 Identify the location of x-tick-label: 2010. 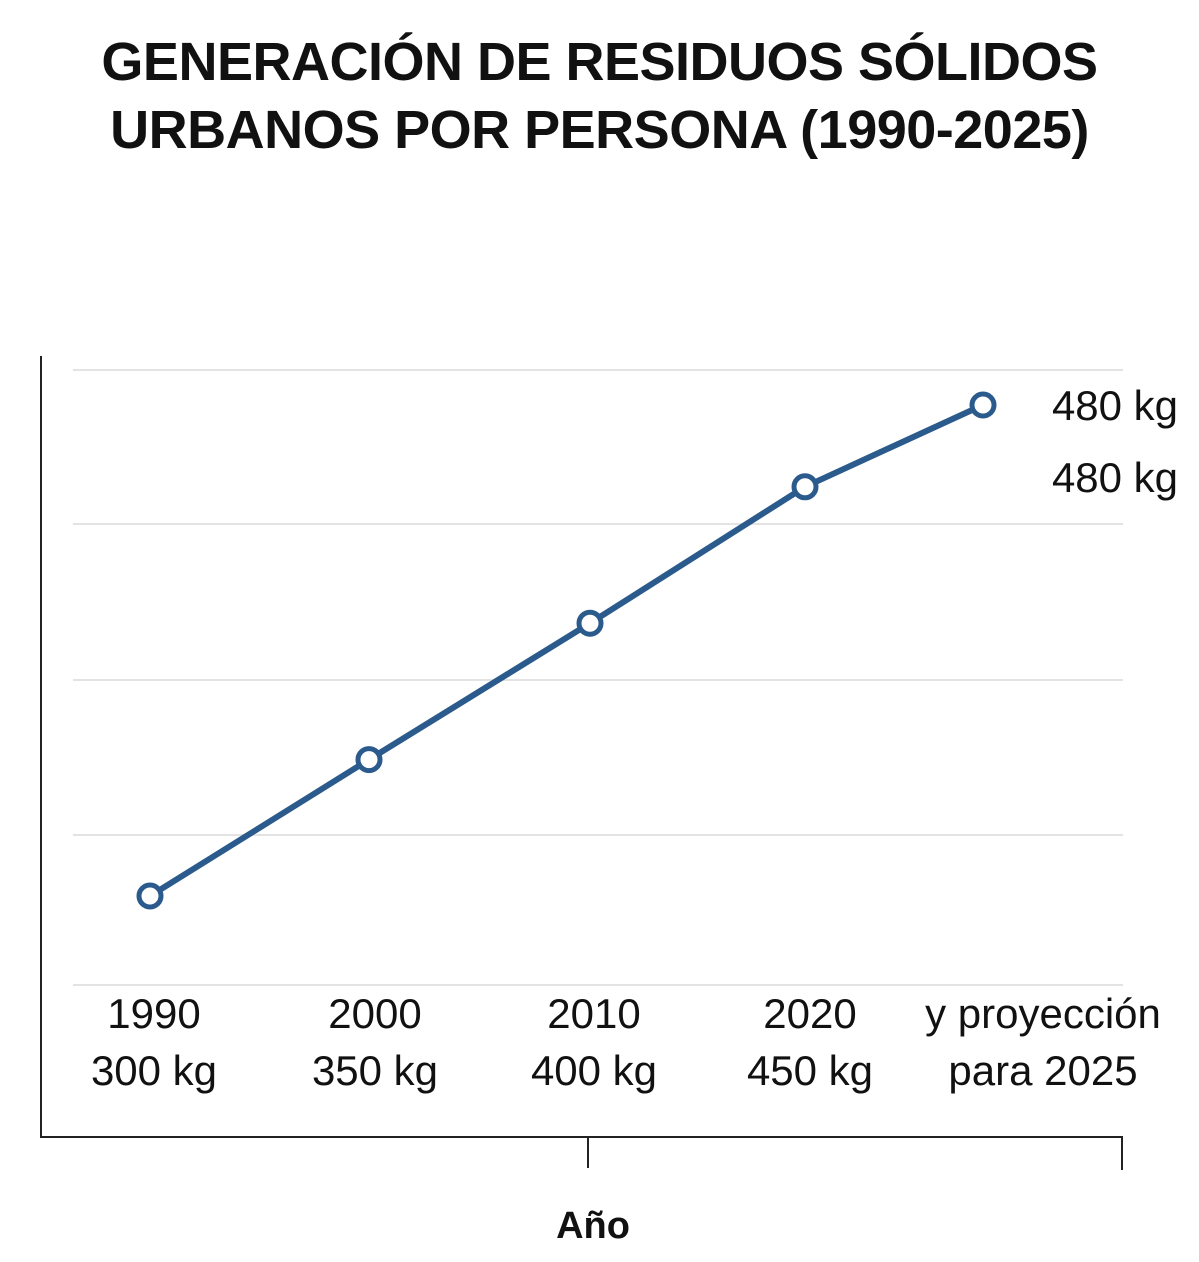
(593, 1013).